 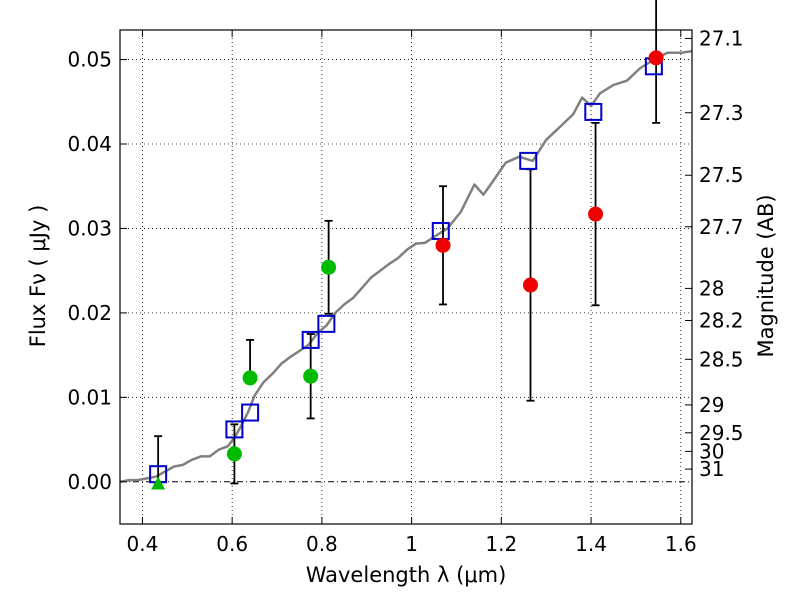 What do you see at coordinates (89, 144) in the screenshot?
I see `y-tick-label: 0.04` at bounding box center [89, 144].